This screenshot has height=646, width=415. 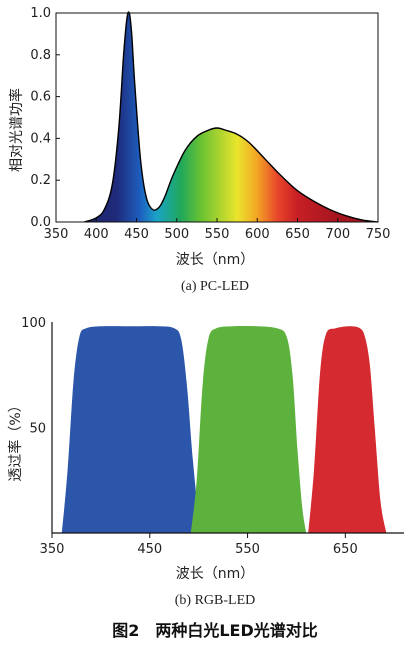 I want to click on y-tick-label: 0.6, so click(x=40, y=97).